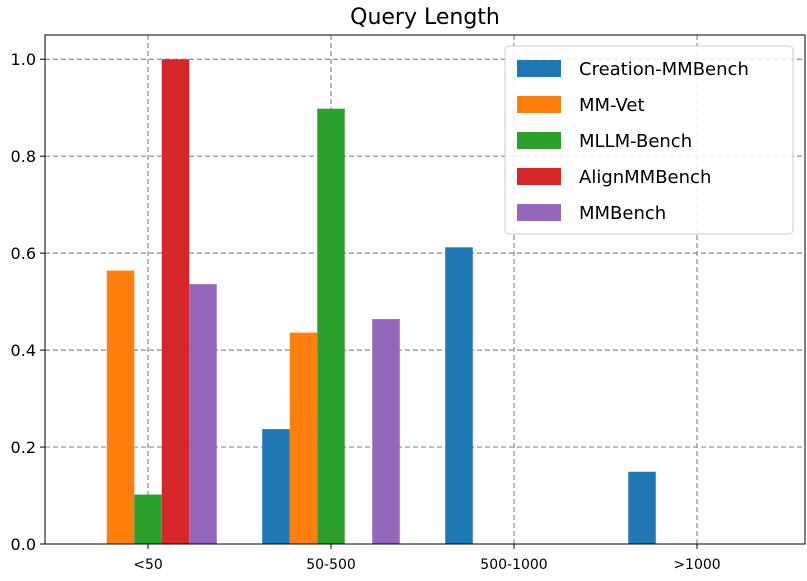 The width and height of the screenshot is (807, 581). I want to click on y-axis-ticks: 0.0 0.2 0.4 0.6 0.8 1.0, so click(28, 302).